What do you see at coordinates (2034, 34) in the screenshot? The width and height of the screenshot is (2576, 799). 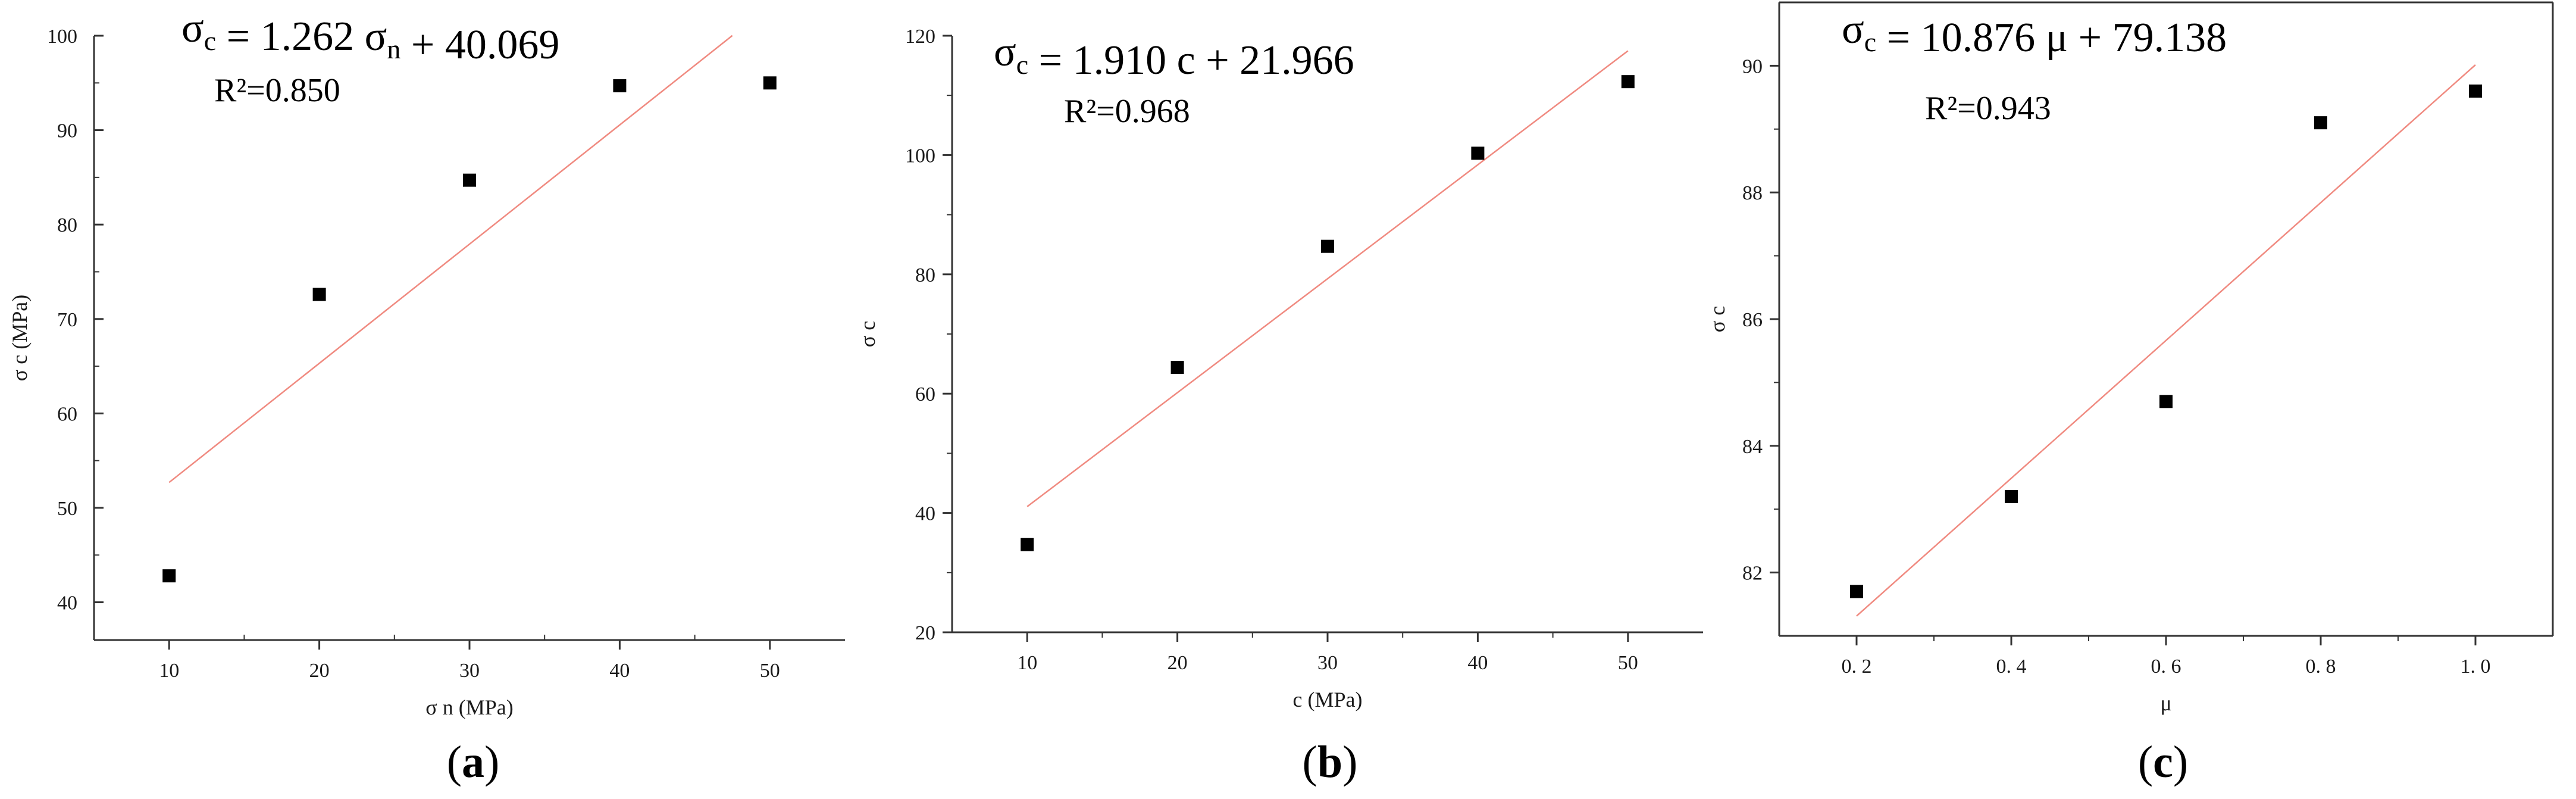 I see `fit-equation: σc = 10.876 μ + 79.138` at bounding box center [2034, 34].